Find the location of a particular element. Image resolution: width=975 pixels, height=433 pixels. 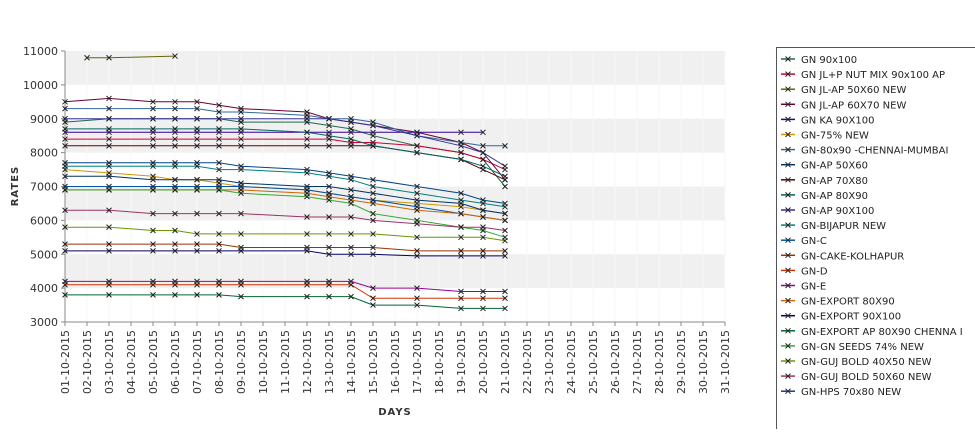

x-tick-label: 10-10-2015 is located at coordinates (263, 362).